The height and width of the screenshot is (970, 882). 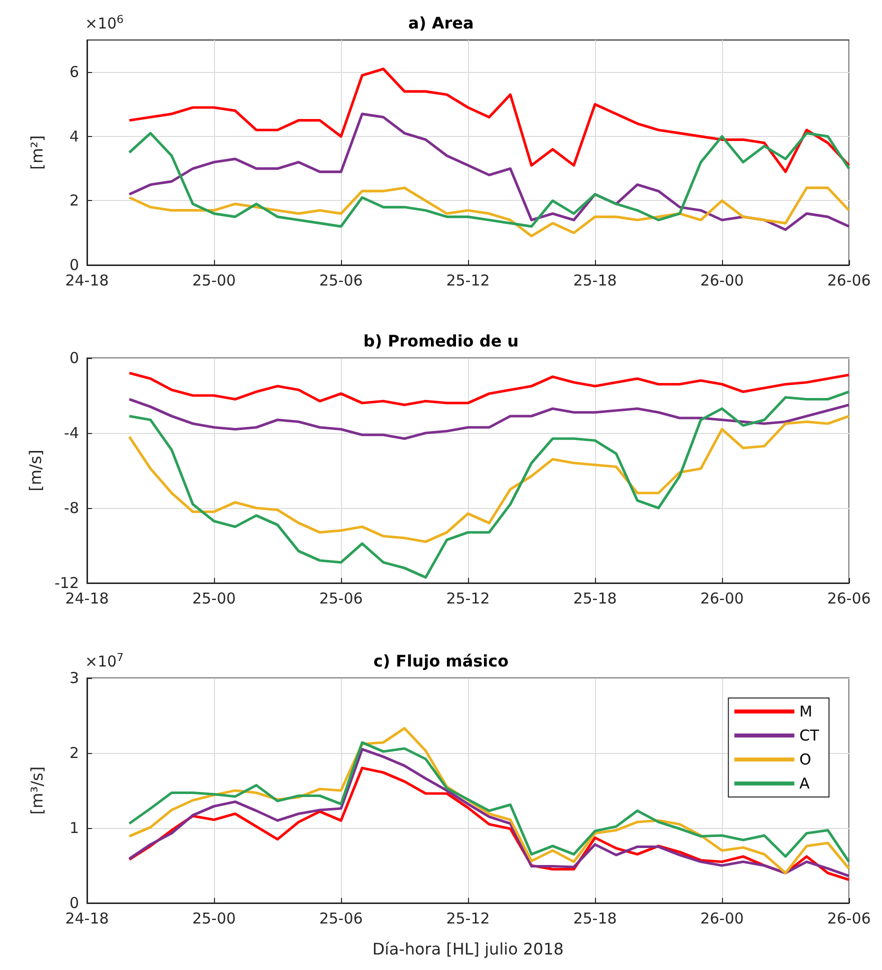 I want to click on chart-title: a) Area, so click(x=441, y=23).